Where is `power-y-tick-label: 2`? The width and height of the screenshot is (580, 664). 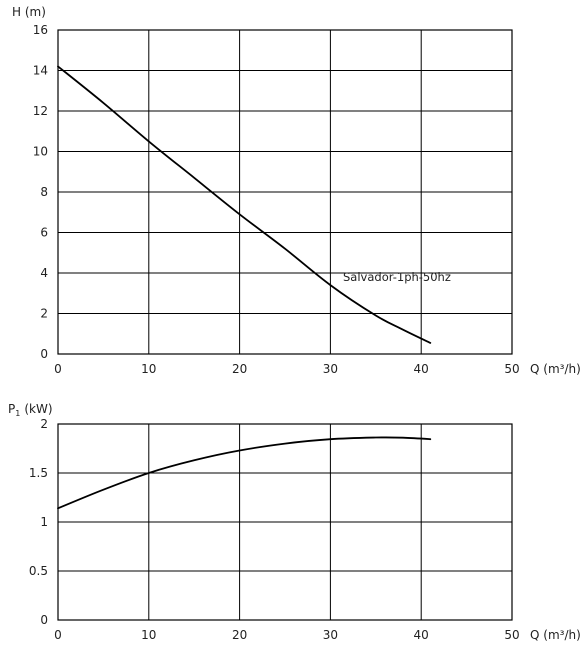
power-y-tick-label: 2 is located at coordinates (44, 424).